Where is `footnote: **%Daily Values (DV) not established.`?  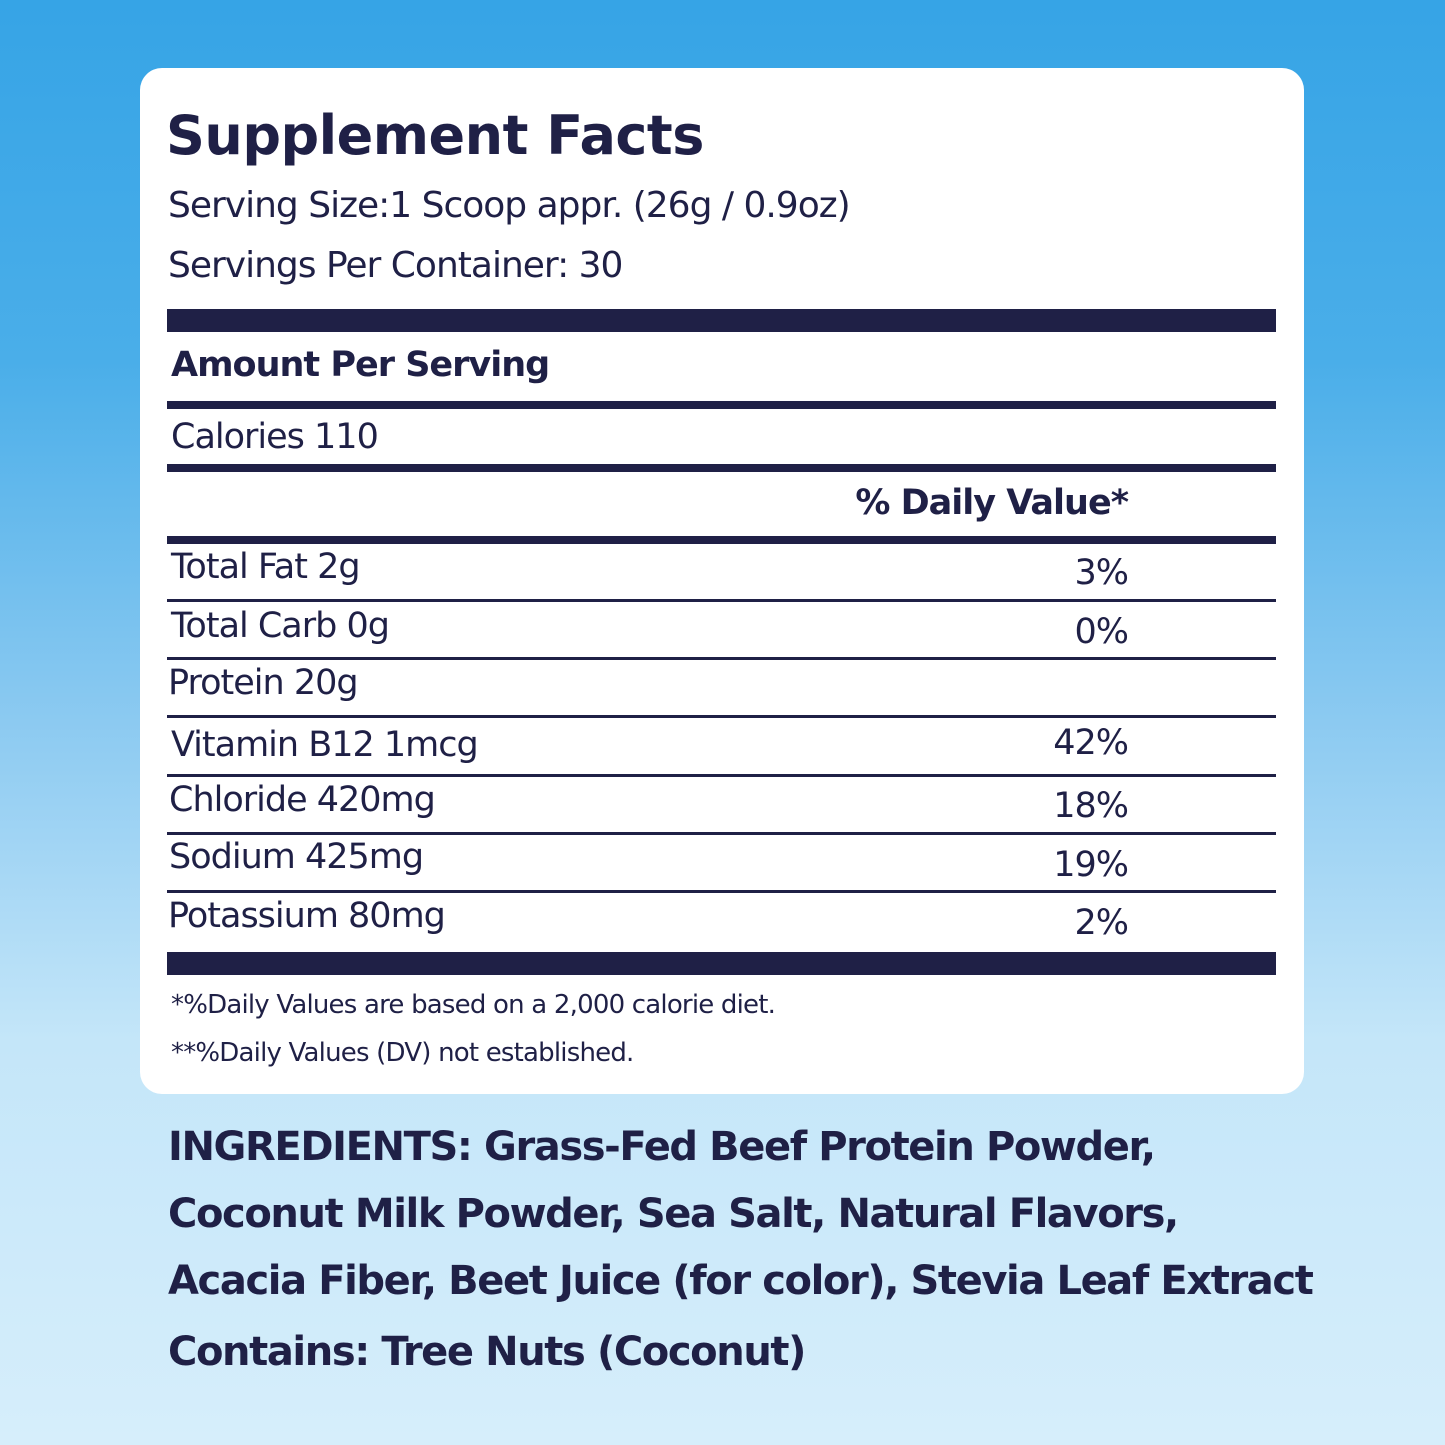
footnote: **%Daily Values (DV) not established. is located at coordinates (402, 1053).